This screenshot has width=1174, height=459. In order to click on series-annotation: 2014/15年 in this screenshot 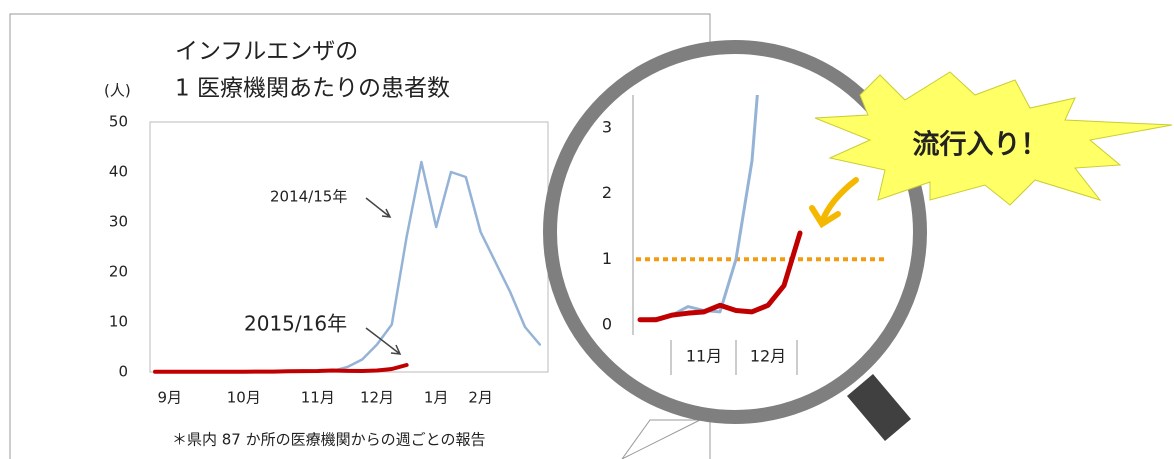, I will do `click(308, 197)`.